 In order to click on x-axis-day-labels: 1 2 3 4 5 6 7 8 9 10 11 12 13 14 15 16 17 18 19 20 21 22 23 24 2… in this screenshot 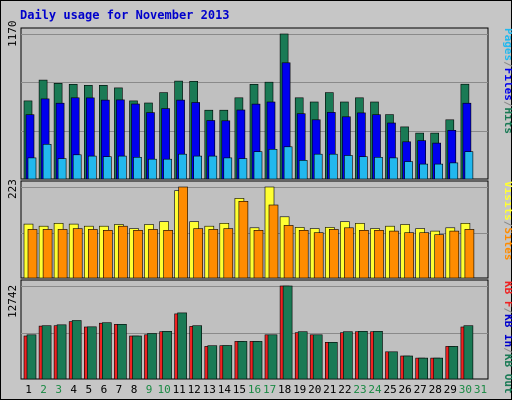, I will do `click(256, 389)`.